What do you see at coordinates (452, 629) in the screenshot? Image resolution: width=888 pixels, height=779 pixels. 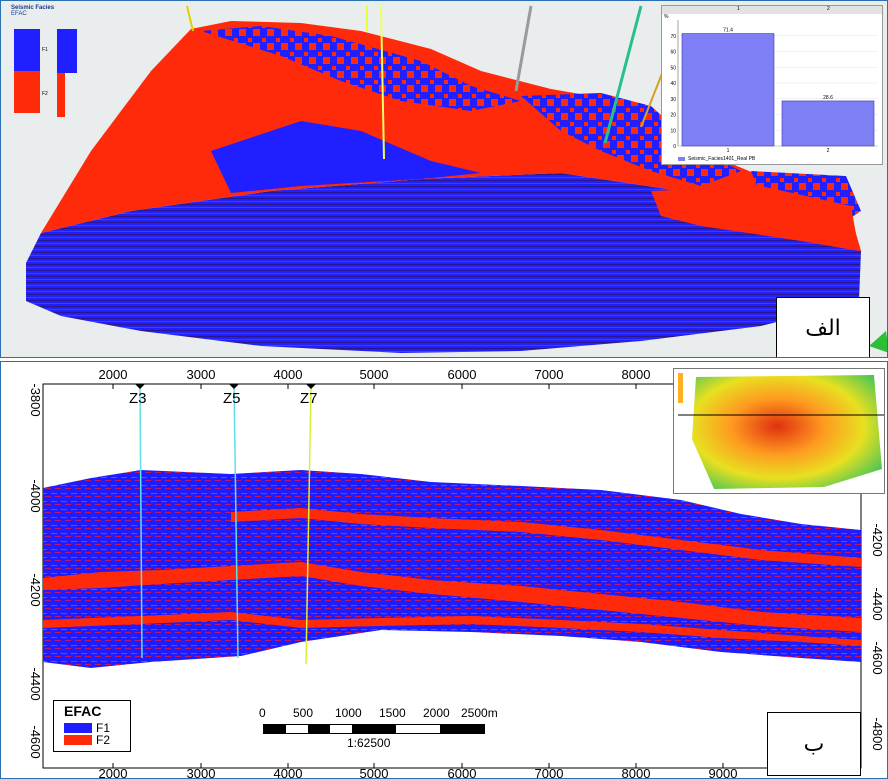 I see `f2-band-lower` at bounding box center [452, 629].